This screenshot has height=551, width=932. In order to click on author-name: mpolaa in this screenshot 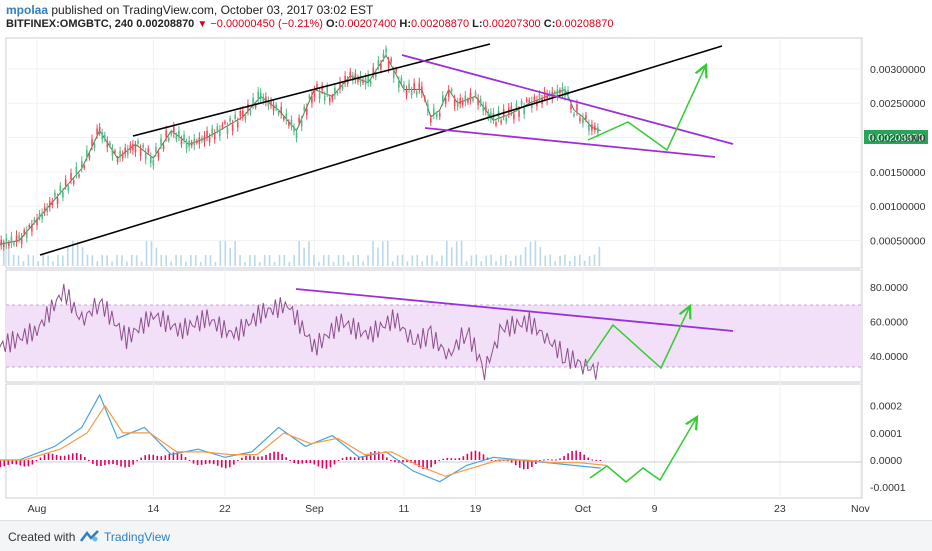, I will do `click(27, 10)`.